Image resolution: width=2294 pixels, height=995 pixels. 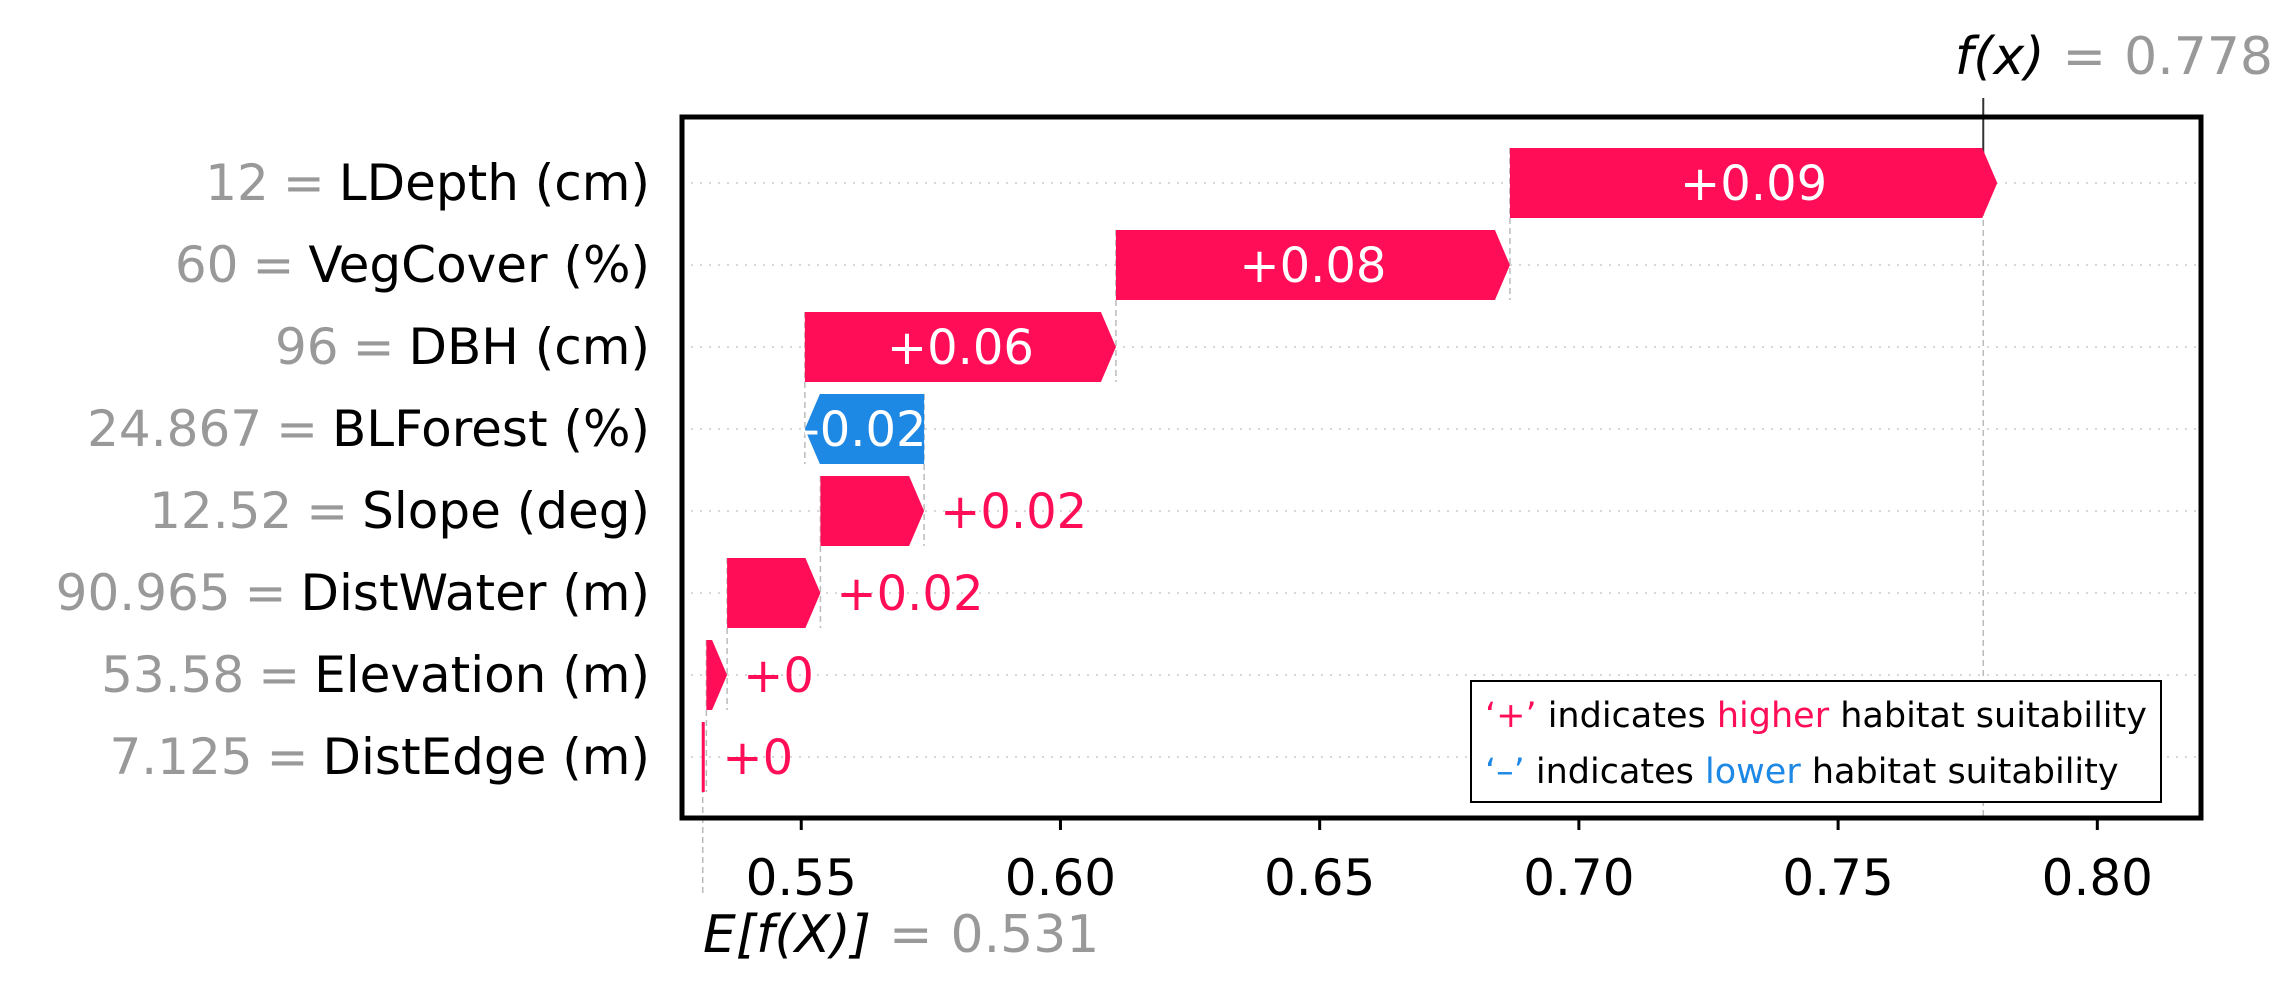 I want to click on legend-negative-keyword: lower, so click(x=1753, y=772).